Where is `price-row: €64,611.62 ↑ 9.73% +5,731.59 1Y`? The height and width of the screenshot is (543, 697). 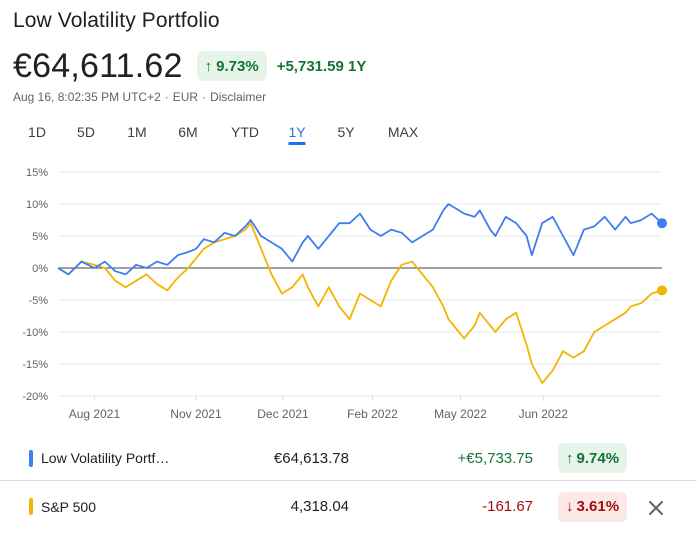 price-row: €64,611.62 ↑ 9.73% +5,731.59 1Y is located at coordinates (189, 66).